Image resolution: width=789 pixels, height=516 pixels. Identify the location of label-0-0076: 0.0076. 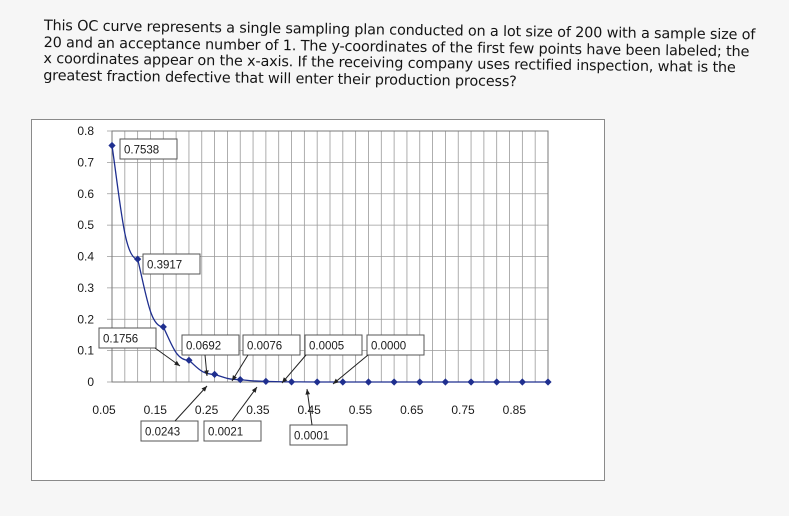
(271, 345).